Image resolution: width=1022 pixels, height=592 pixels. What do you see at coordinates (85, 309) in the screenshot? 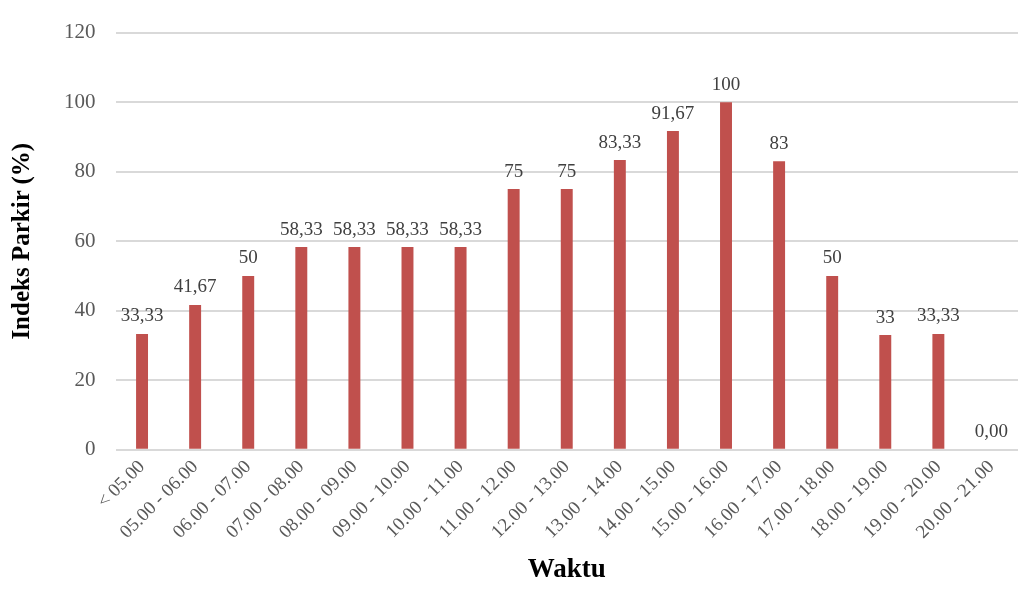
I see `y-tick-label: 40` at bounding box center [85, 309].